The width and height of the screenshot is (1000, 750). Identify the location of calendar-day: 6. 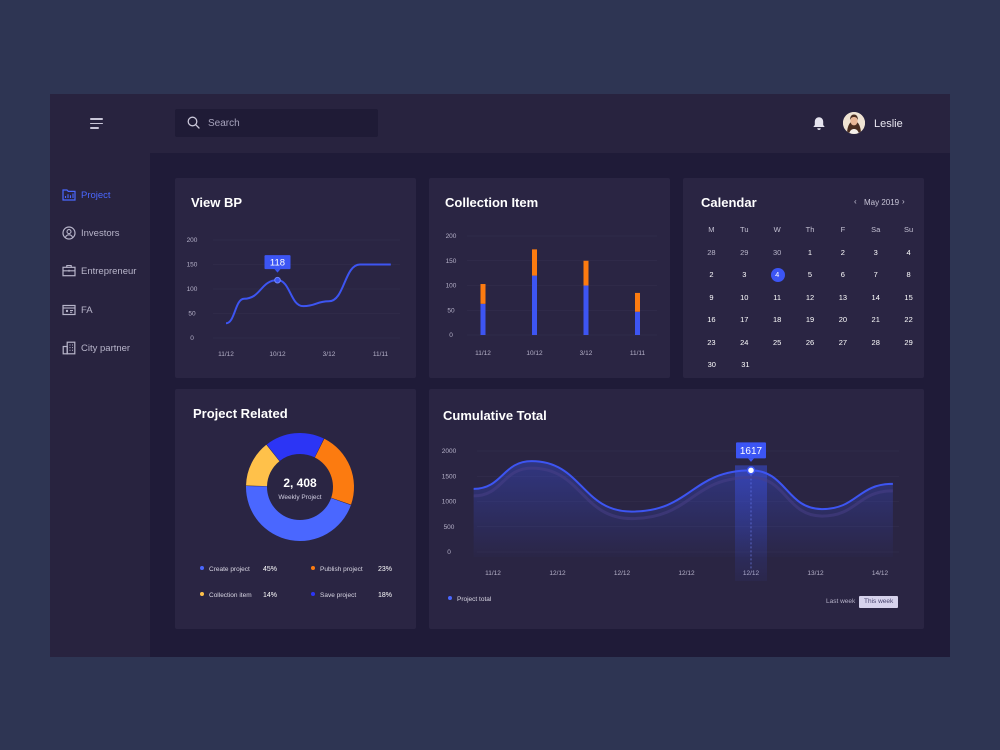
(842, 274).